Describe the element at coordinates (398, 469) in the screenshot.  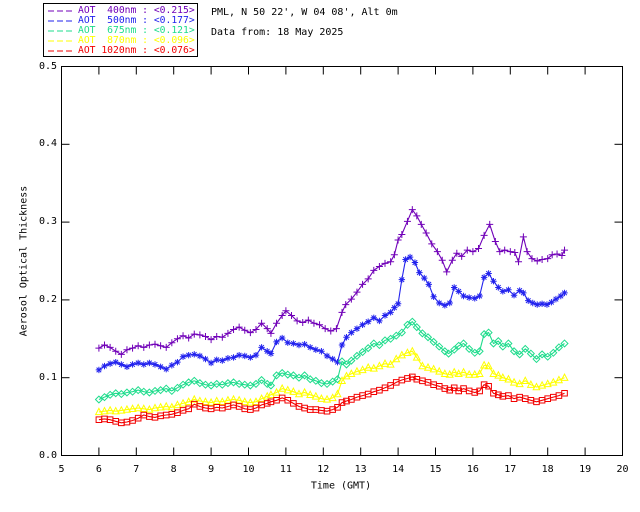
I see `x-tick-label: 14` at that location.